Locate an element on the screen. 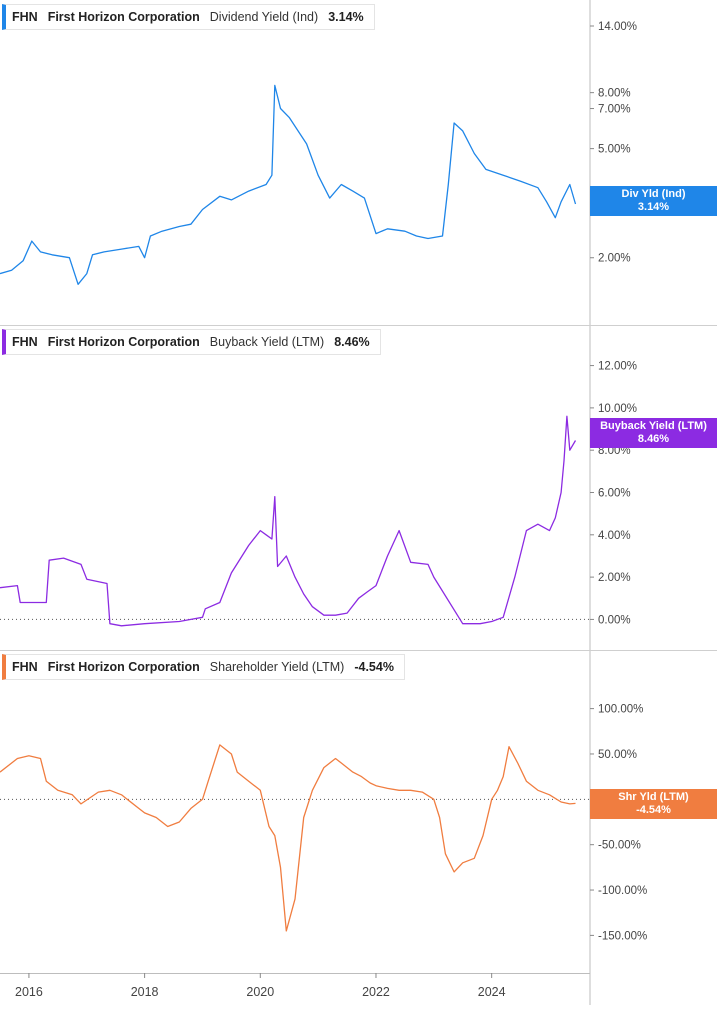 The width and height of the screenshot is (717, 1010). tag-label: Buyback Yield (LTM) is located at coordinates (653, 426).